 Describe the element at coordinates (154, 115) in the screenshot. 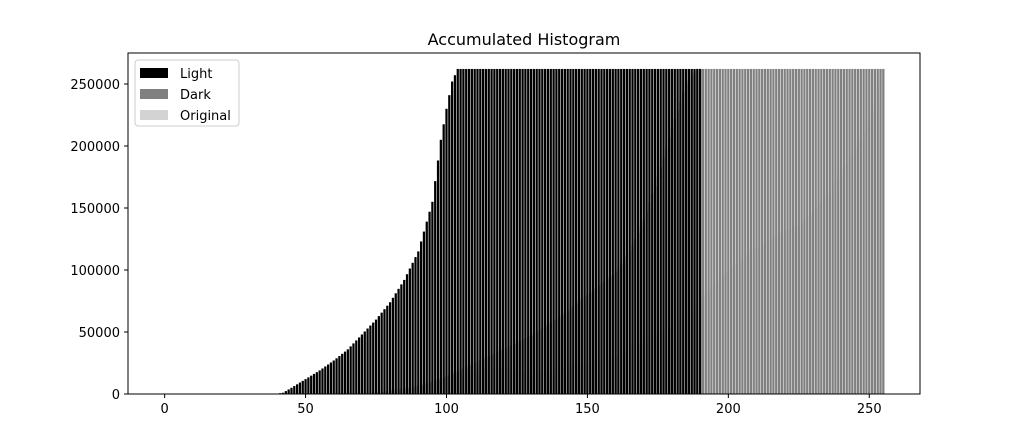

I see `legend-swatch-original` at that location.